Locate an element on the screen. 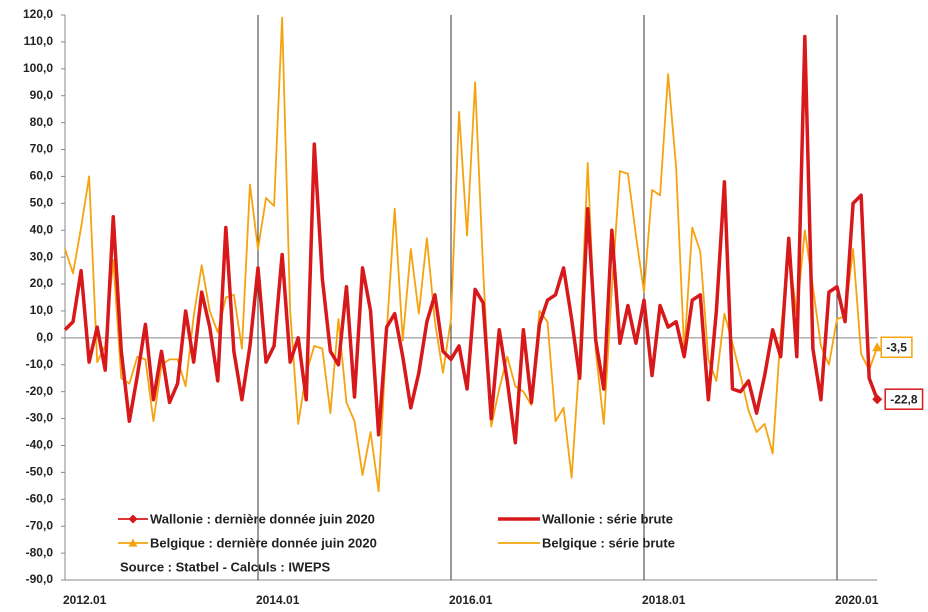 This screenshot has width=928, height=612. legend-label: Wallonie : série brute is located at coordinates (607, 518).